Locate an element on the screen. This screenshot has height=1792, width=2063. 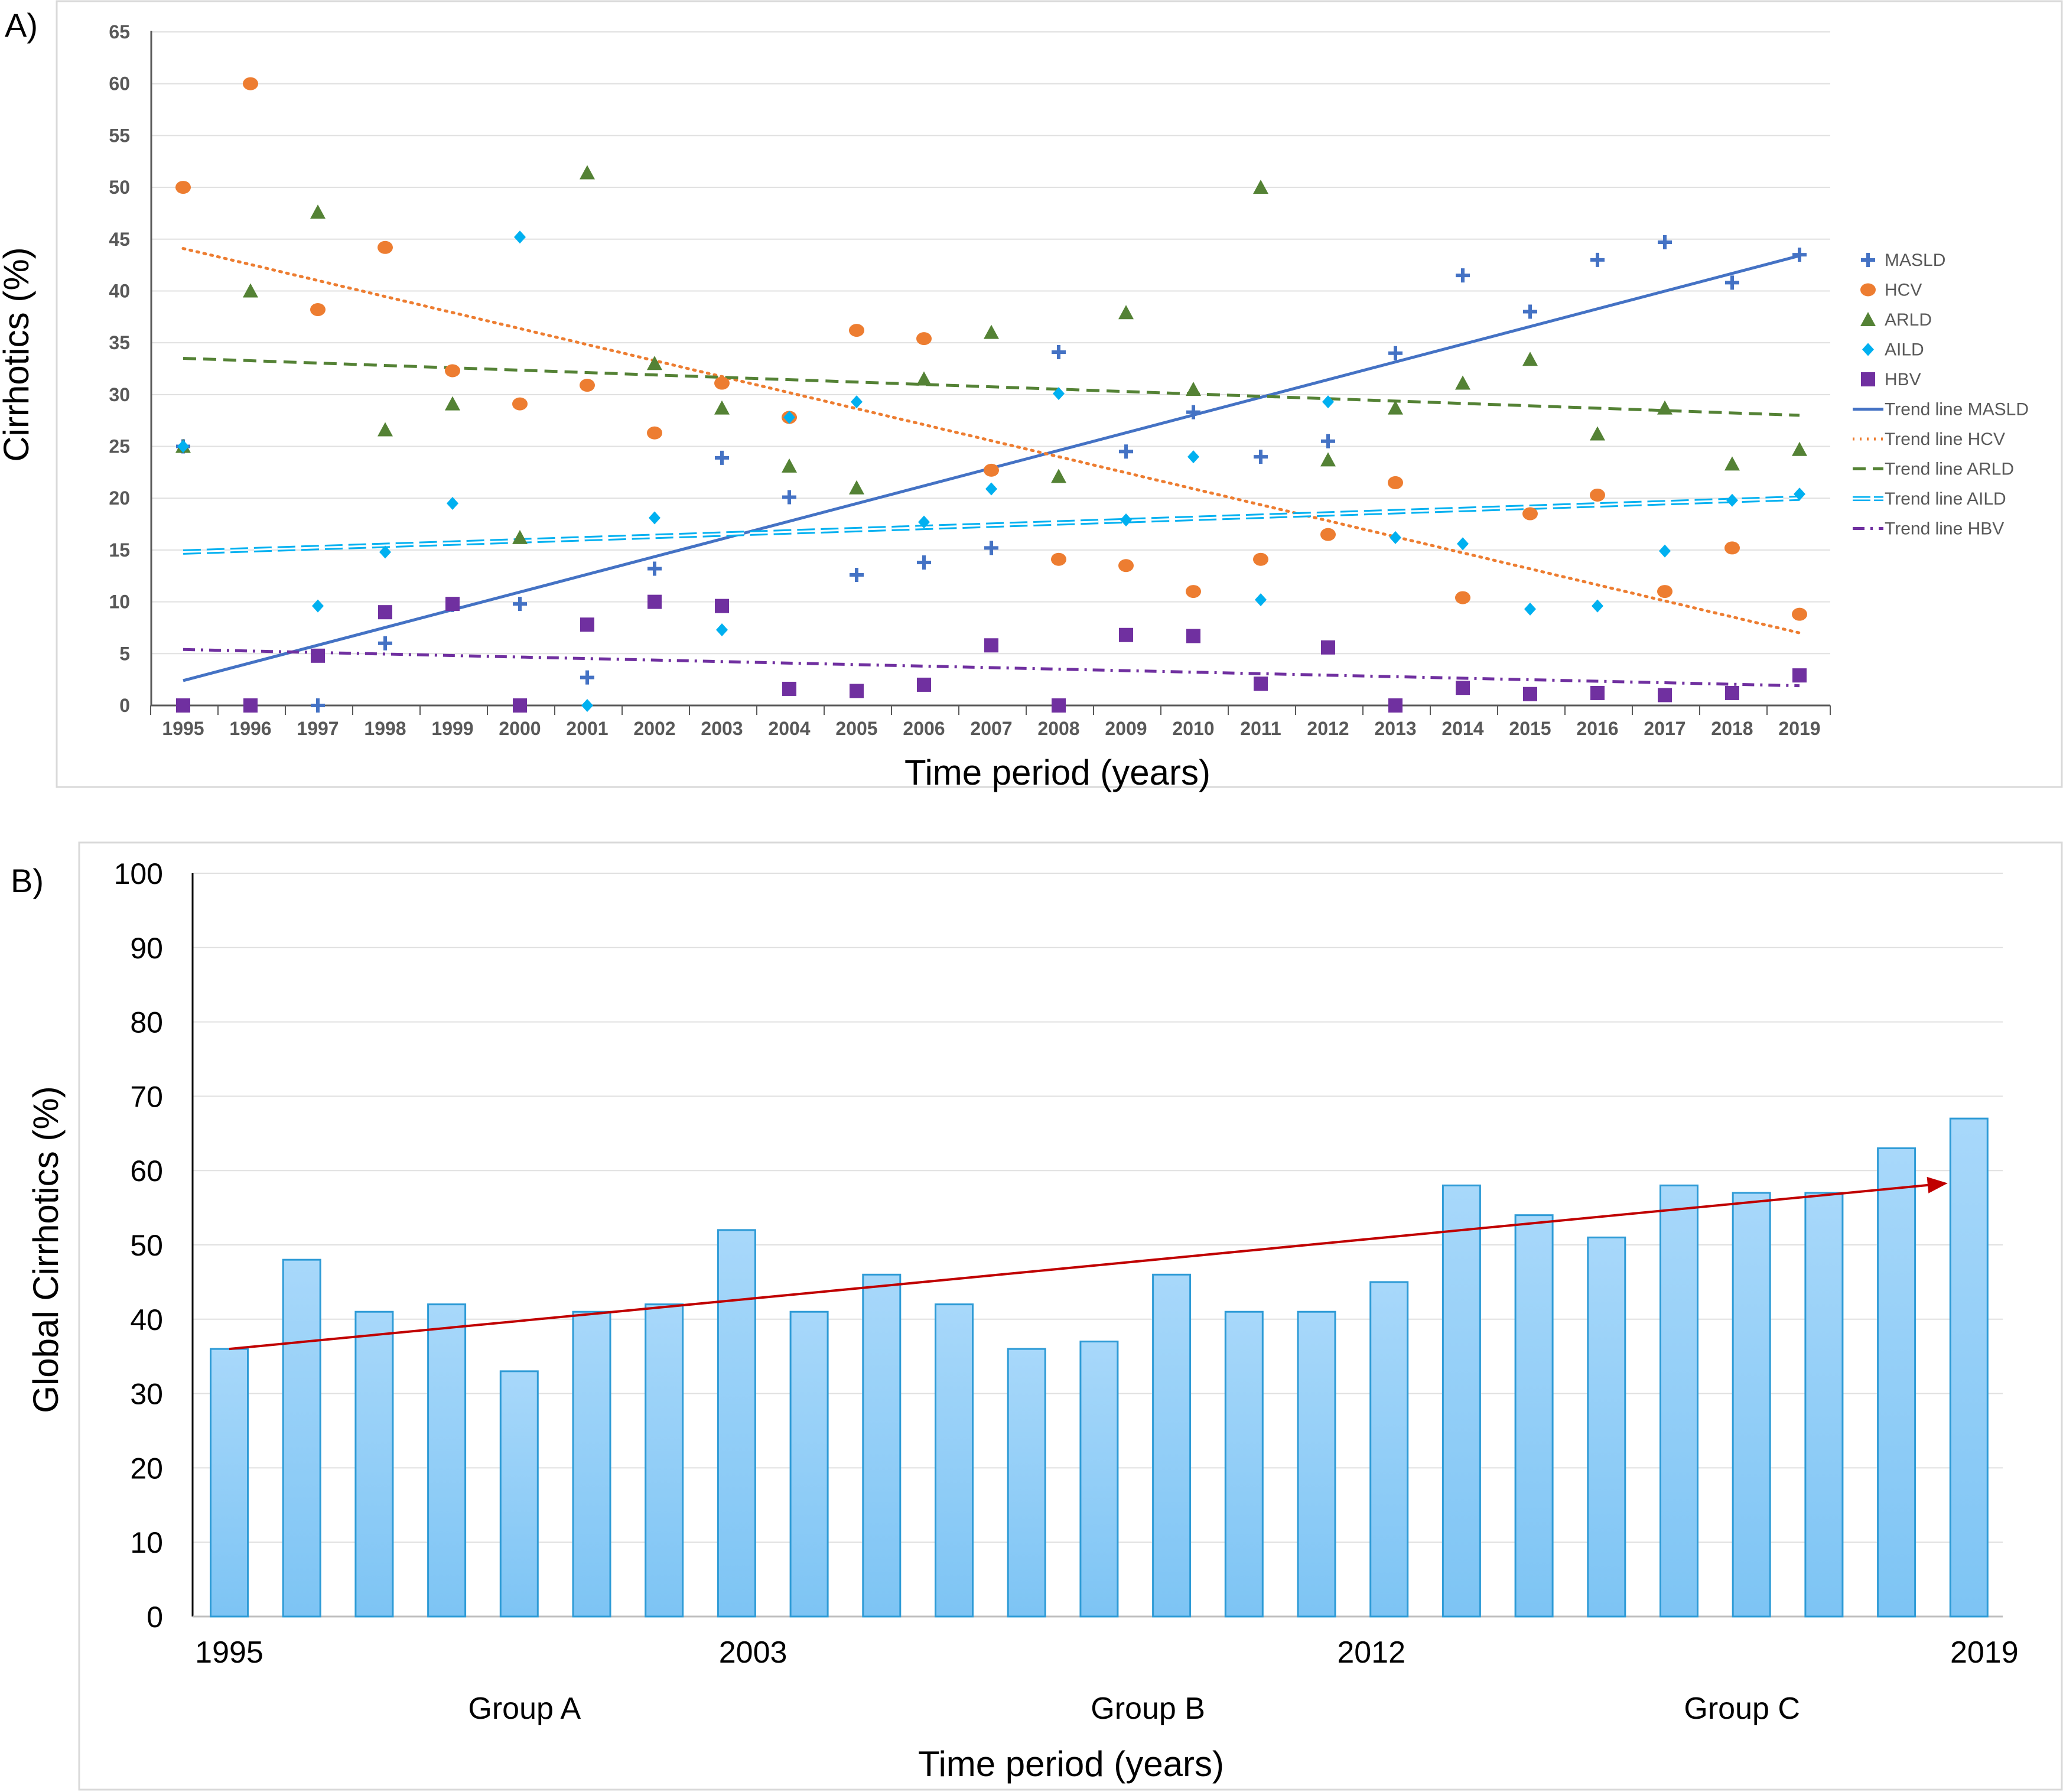
y-tick-label: 90 is located at coordinates (146, 948).